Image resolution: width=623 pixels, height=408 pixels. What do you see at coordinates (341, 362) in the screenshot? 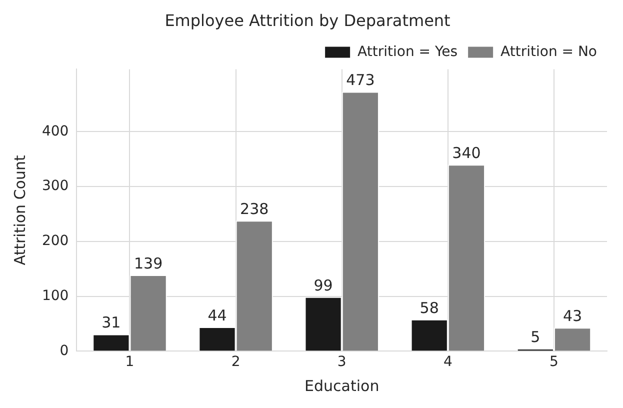
I see `x-tick-label: 3` at bounding box center [341, 362].